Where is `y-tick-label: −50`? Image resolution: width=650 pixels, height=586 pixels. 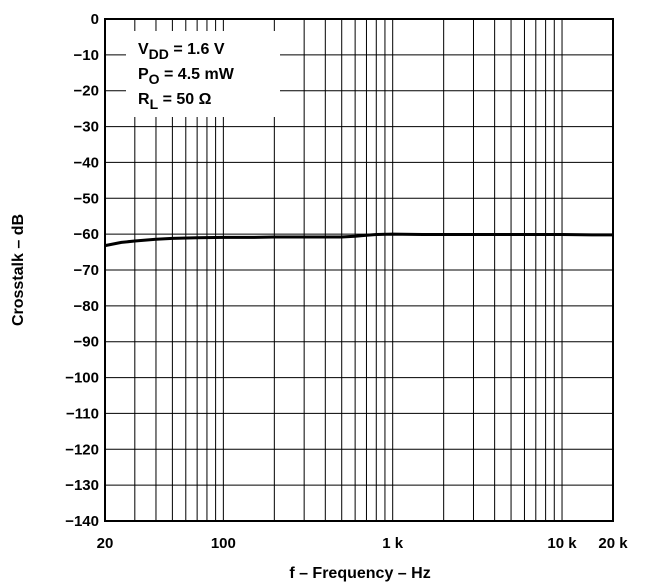 y-tick-label: −50 is located at coordinates (86, 198).